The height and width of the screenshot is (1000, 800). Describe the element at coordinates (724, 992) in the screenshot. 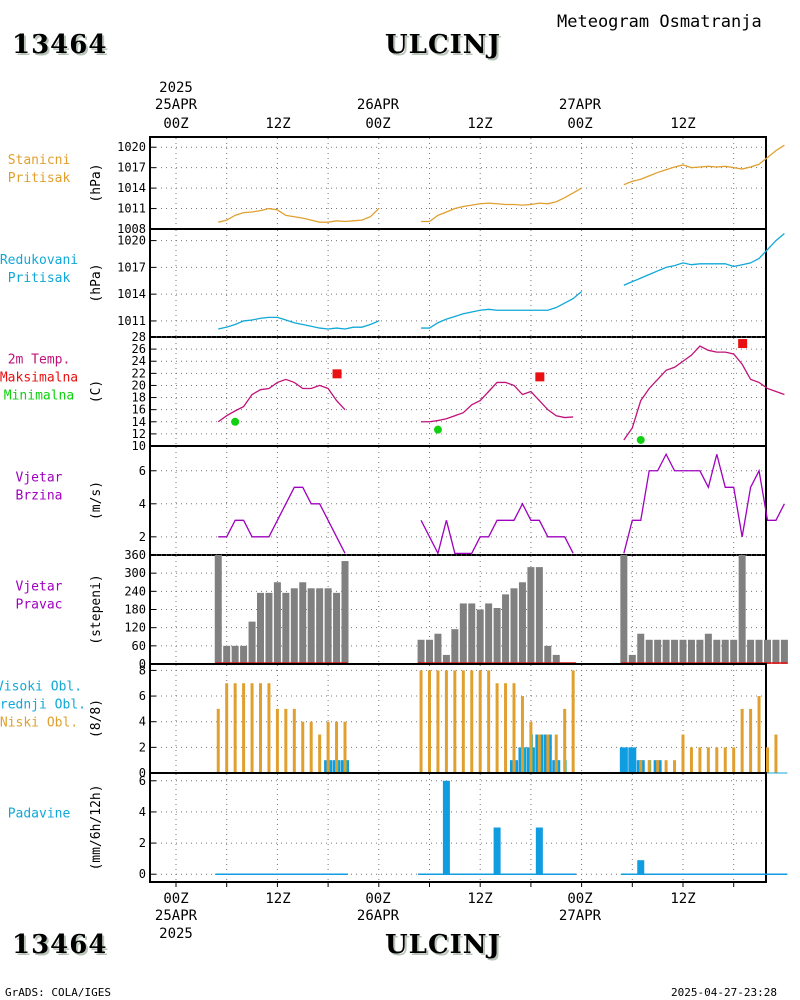

I see `render-timestamp: 2025-04-27-23:28` at that location.